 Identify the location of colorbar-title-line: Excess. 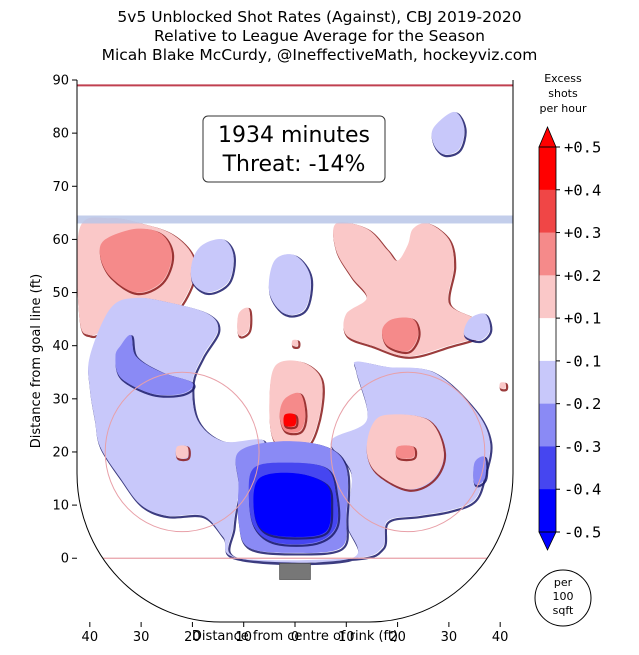
(563, 78).